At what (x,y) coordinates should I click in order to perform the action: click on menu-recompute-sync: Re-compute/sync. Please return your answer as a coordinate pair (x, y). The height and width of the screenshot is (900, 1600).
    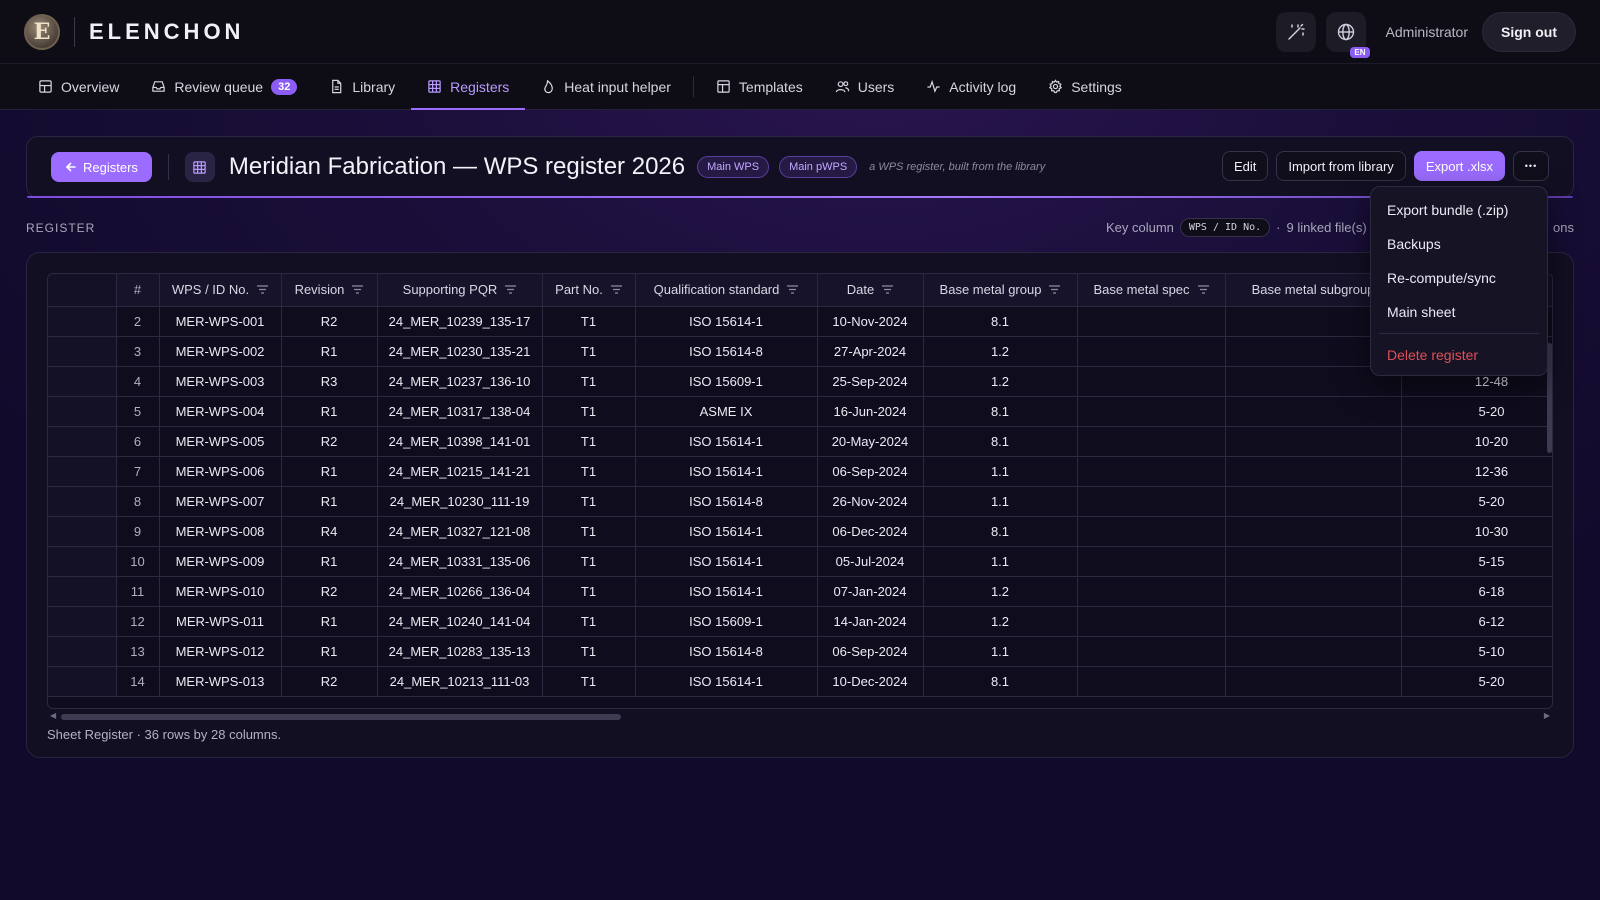
    Looking at the image, I should click on (1441, 278).